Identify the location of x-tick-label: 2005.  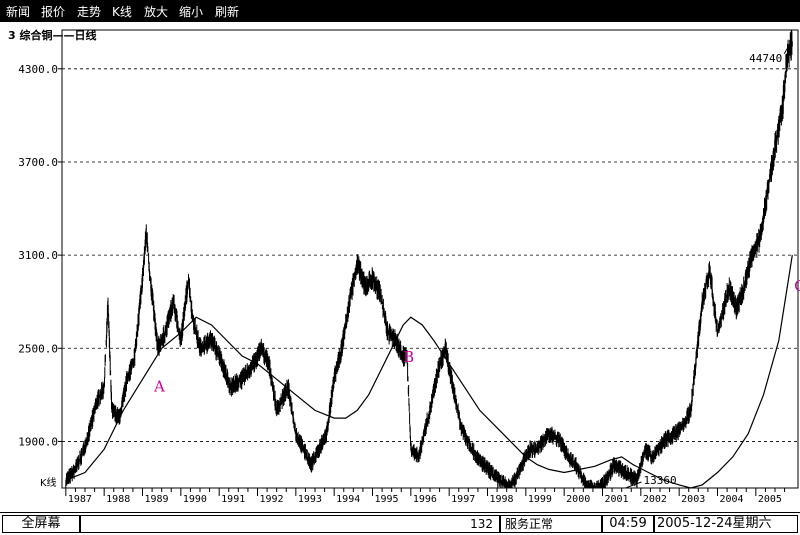
(770, 499).